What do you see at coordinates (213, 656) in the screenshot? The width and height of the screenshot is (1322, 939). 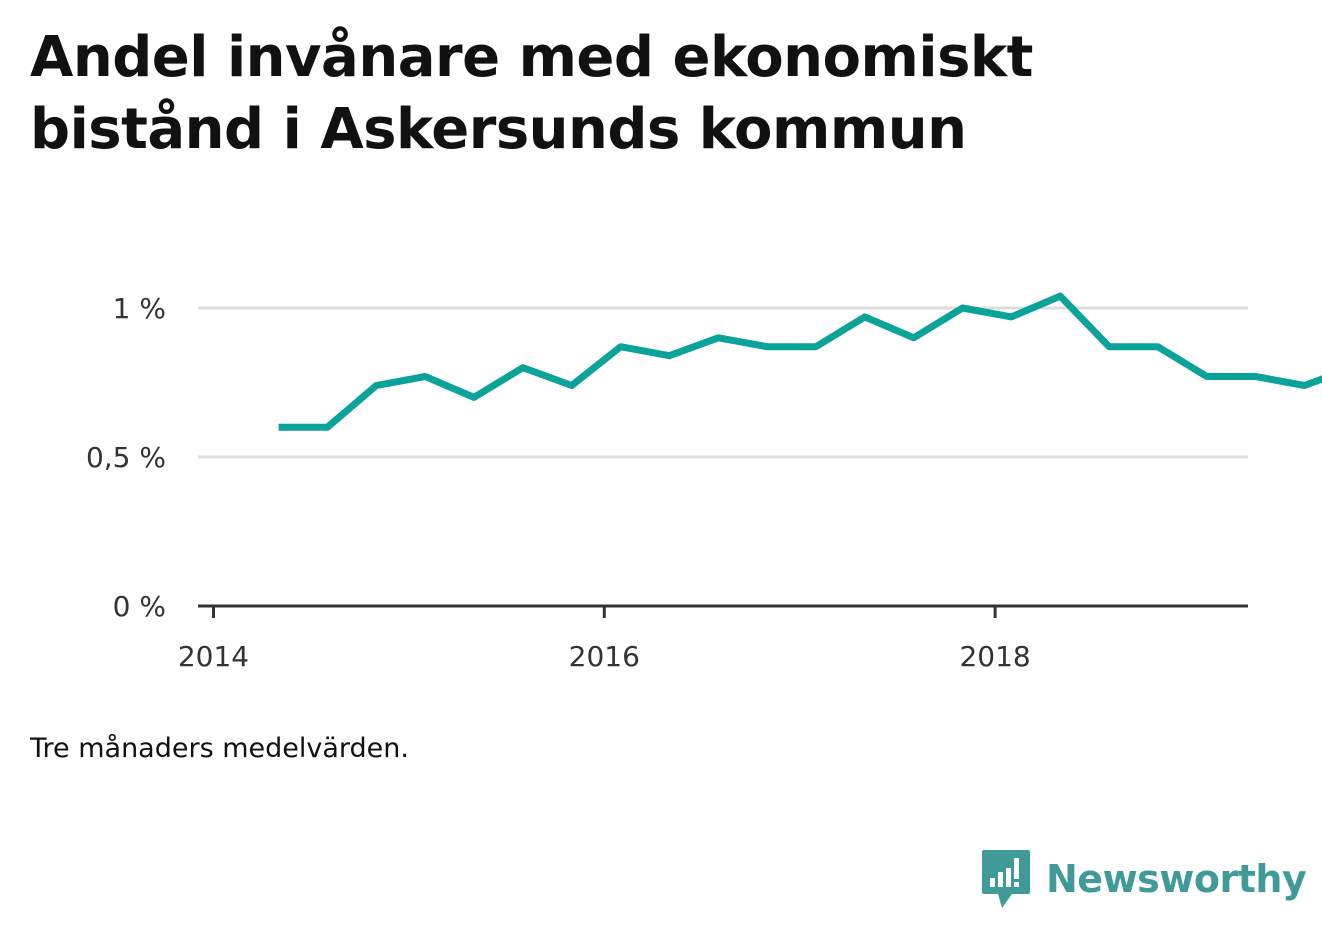 I see `x-tick-label: 2014` at bounding box center [213, 656].